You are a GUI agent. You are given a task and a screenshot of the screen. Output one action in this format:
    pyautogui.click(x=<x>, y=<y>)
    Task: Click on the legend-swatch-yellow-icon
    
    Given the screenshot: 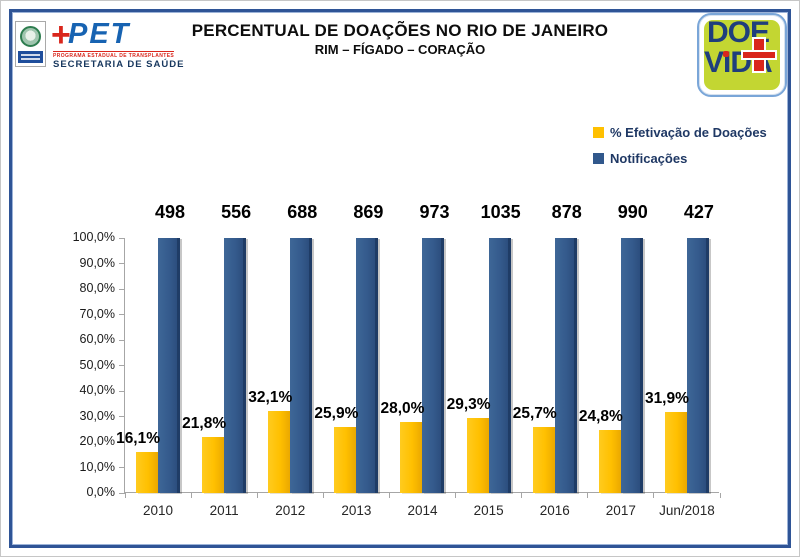 What is the action you would take?
    pyautogui.click(x=598, y=132)
    